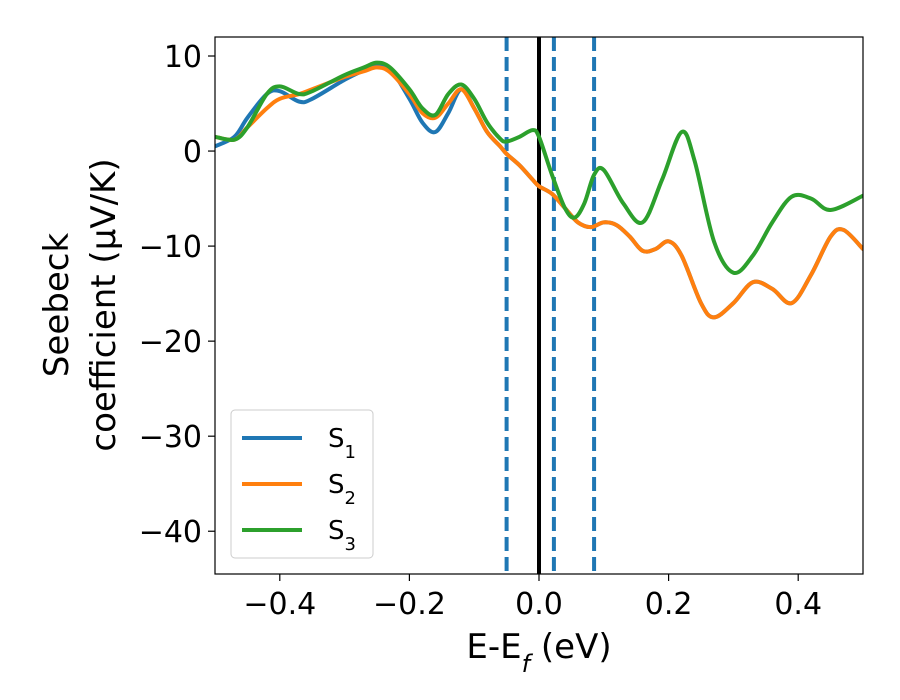 This screenshot has height=700, width=900. What do you see at coordinates (170, 532) in the screenshot?
I see `y-tick-label: −40` at bounding box center [170, 532].